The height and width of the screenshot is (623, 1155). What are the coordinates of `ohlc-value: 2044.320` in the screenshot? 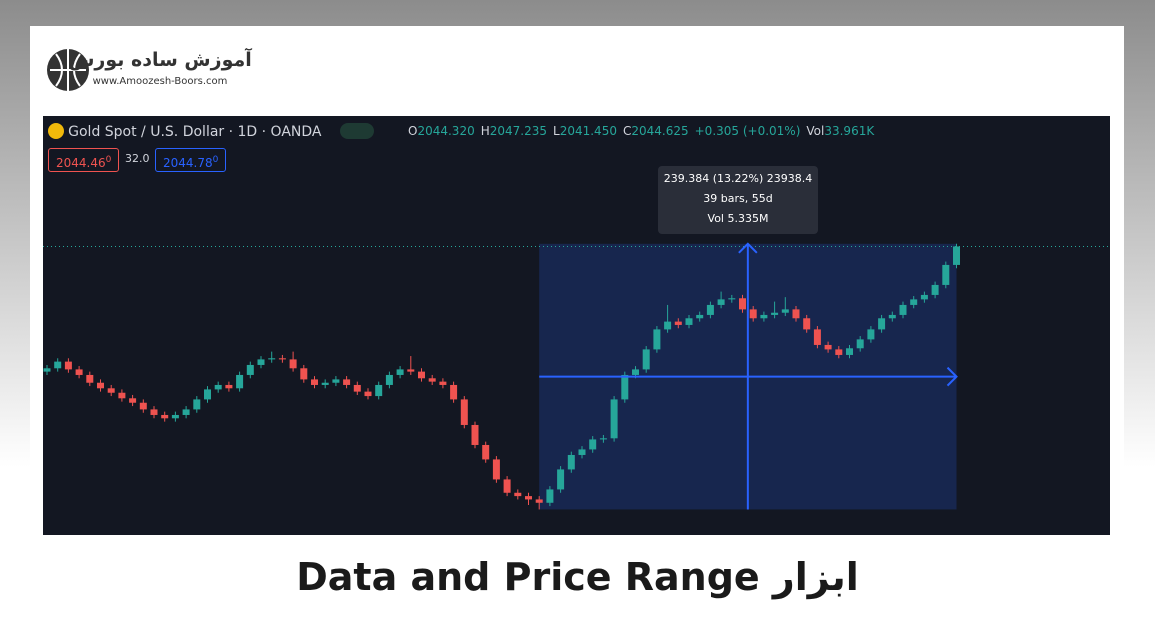 It's located at (446, 131).